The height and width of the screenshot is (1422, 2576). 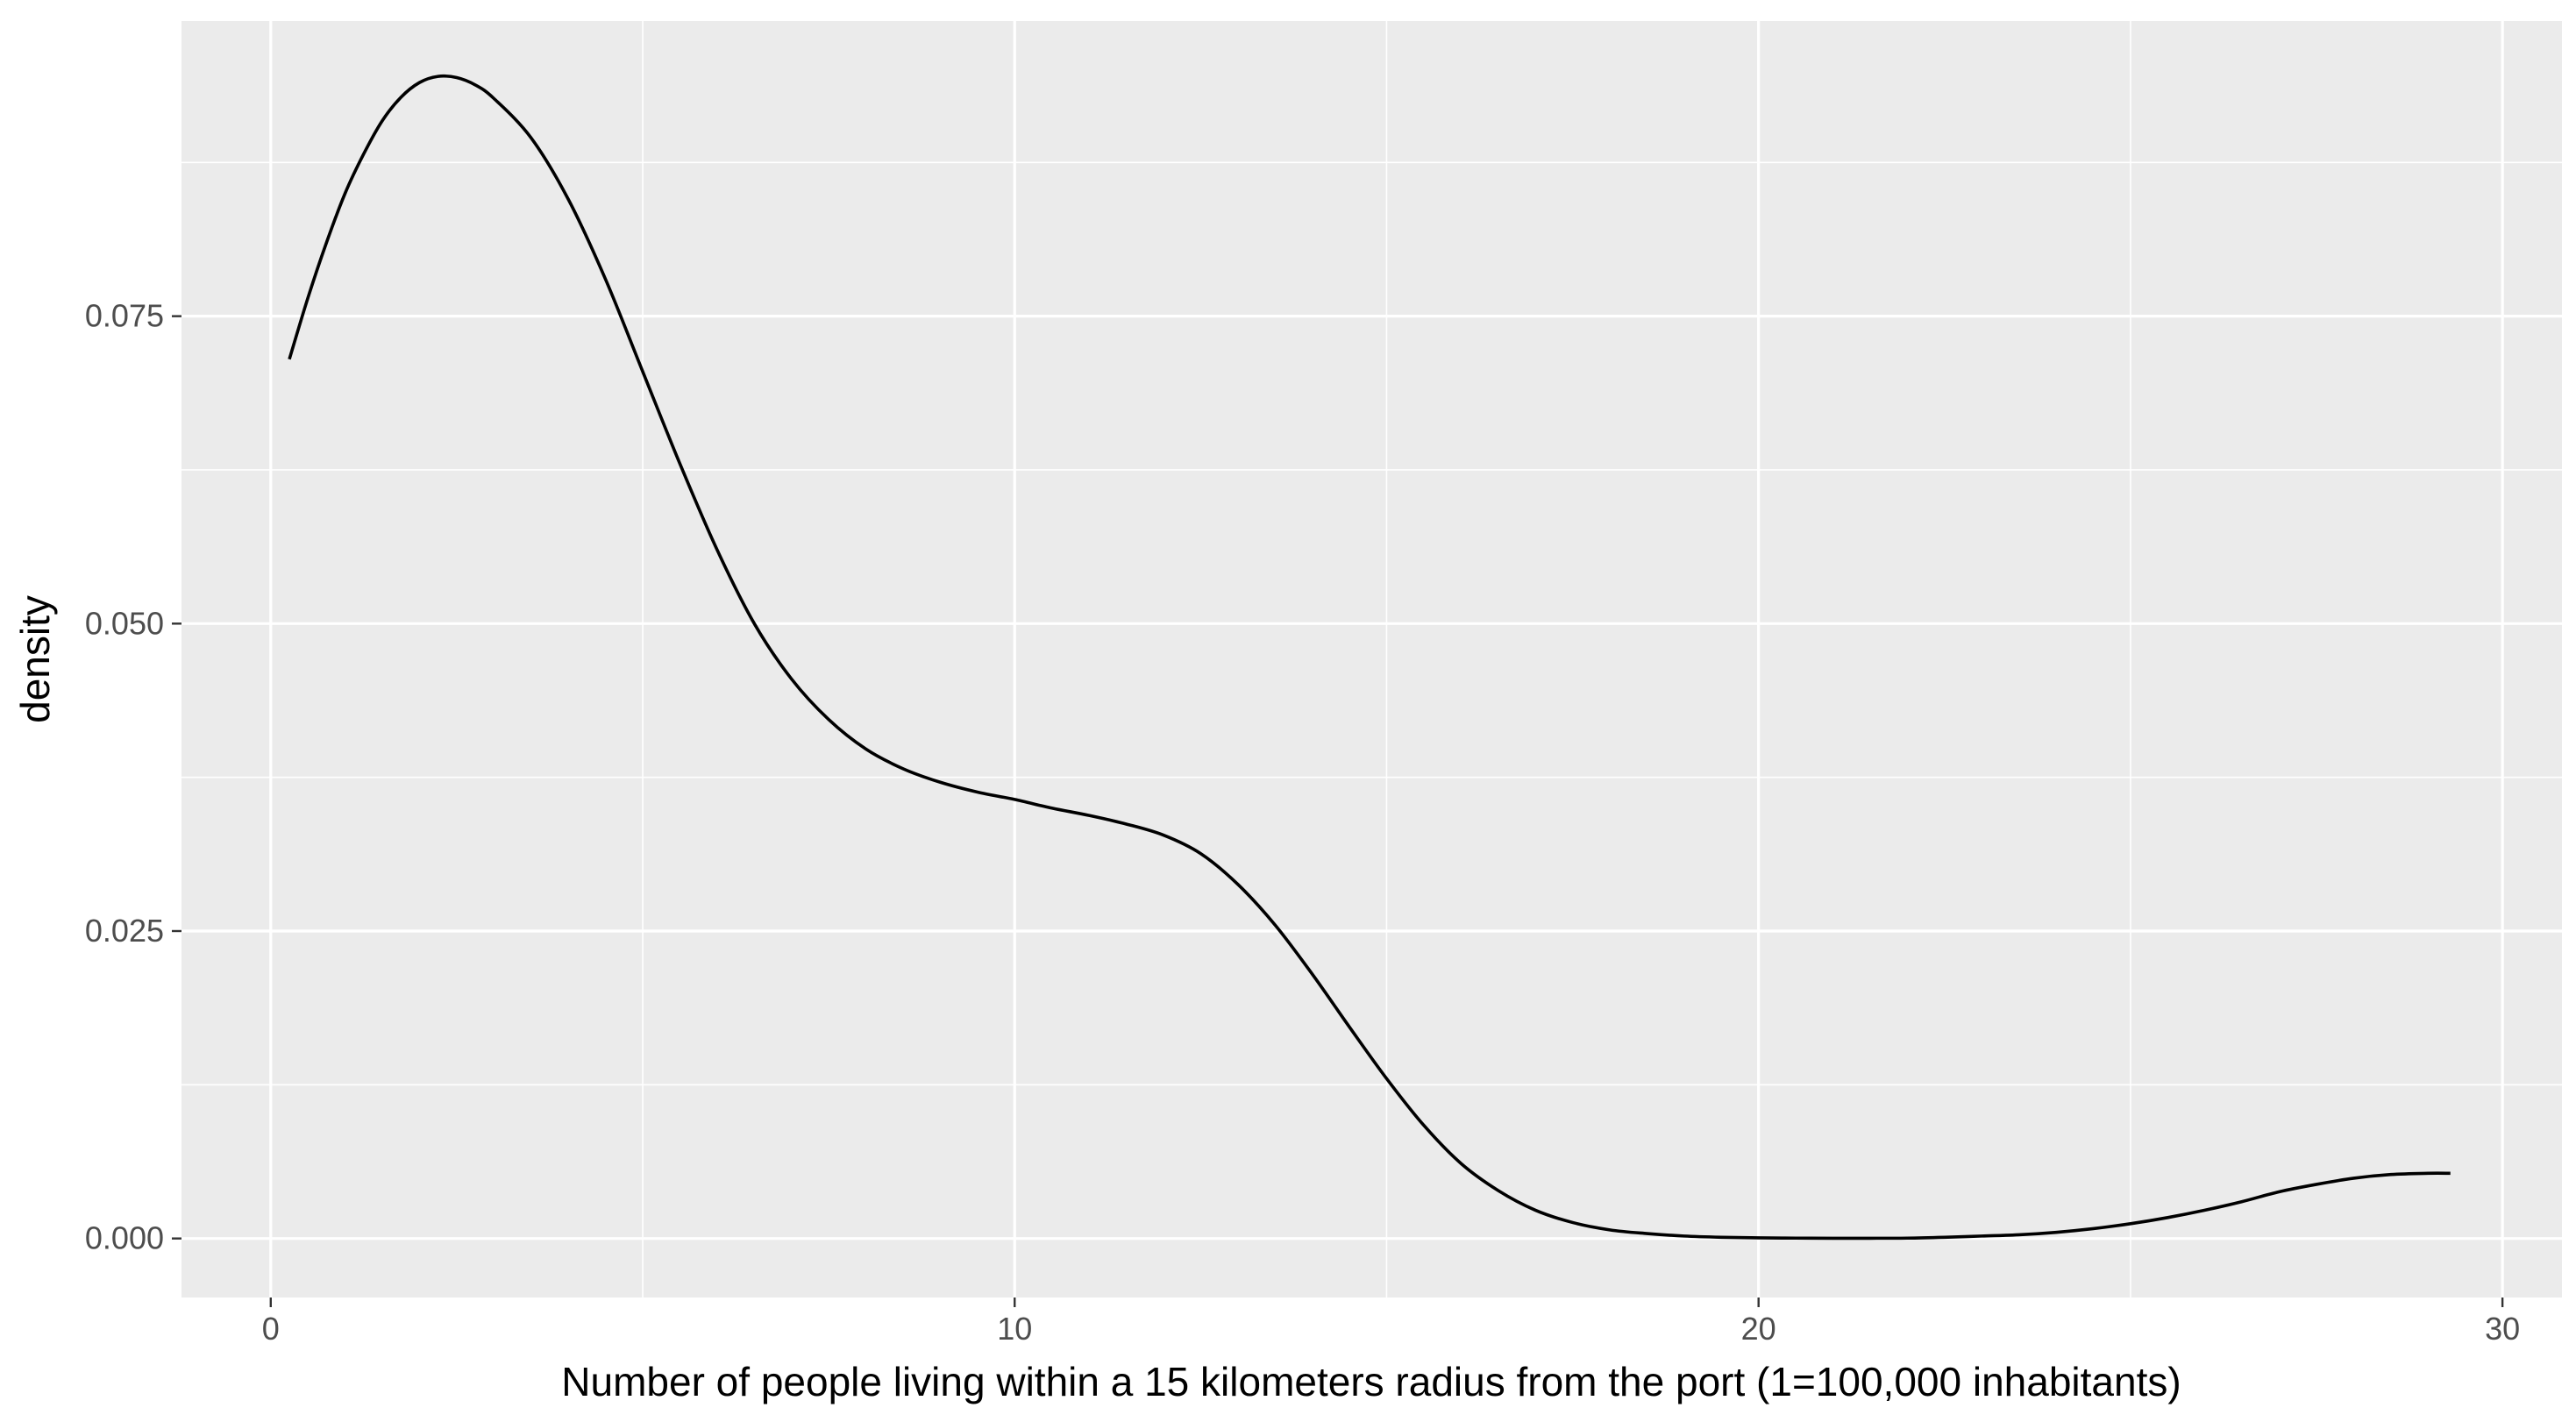 What do you see at coordinates (124, 1238) in the screenshot?
I see `y-tick-label: 0.000` at bounding box center [124, 1238].